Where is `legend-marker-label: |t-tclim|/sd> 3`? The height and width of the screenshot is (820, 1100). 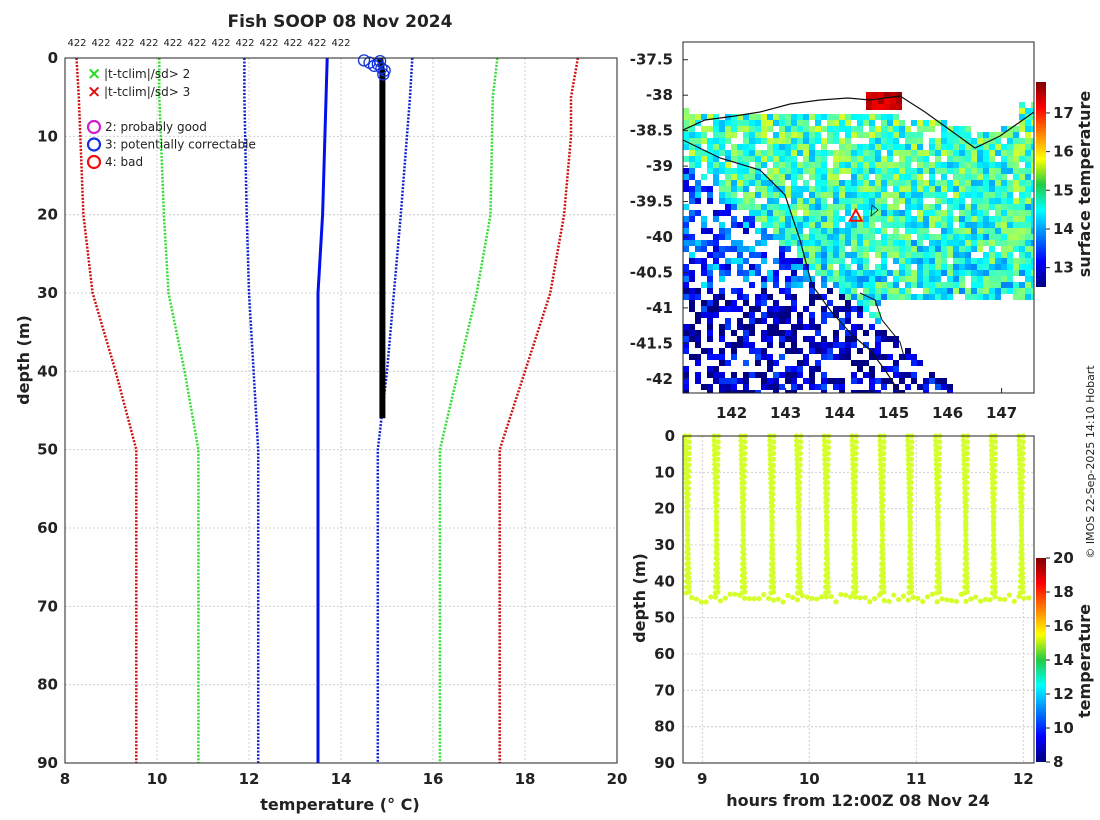 legend-marker-label: |t-tclim|/sd> 3 is located at coordinates (147, 92).